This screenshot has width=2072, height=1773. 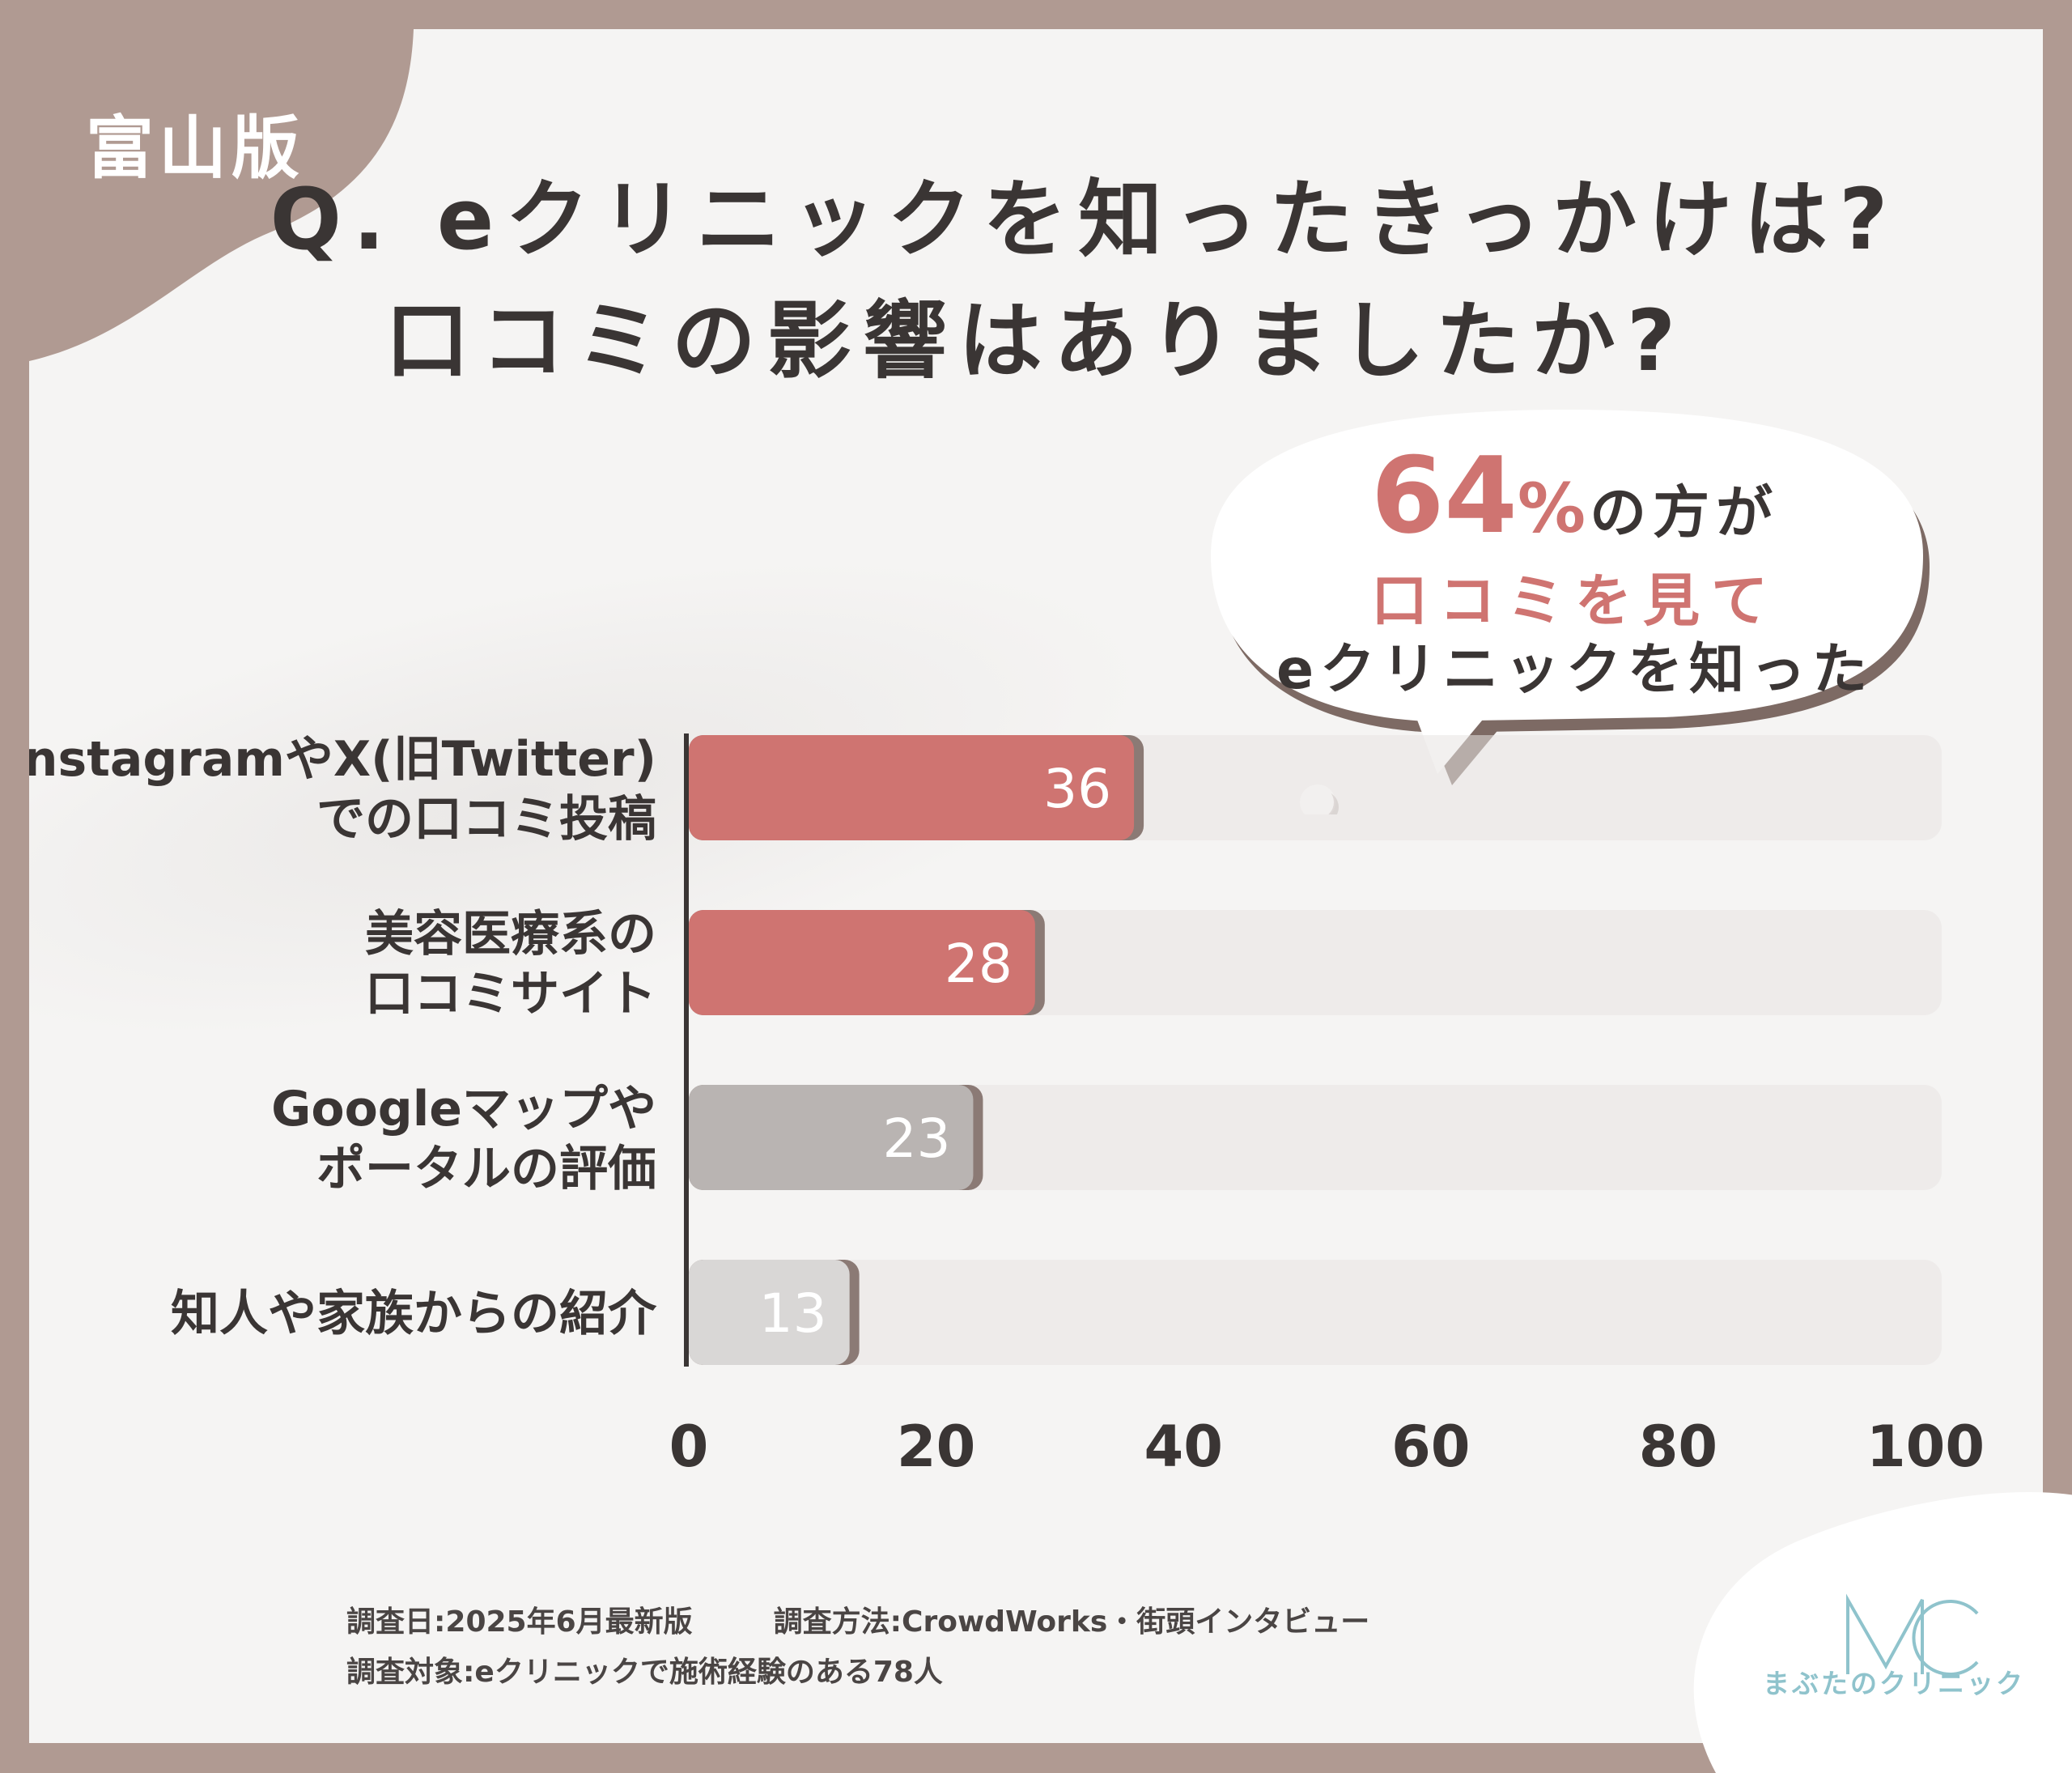 What do you see at coordinates (979, 964) in the screenshot?
I see `bar-value-label-1: 28` at bounding box center [979, 964].